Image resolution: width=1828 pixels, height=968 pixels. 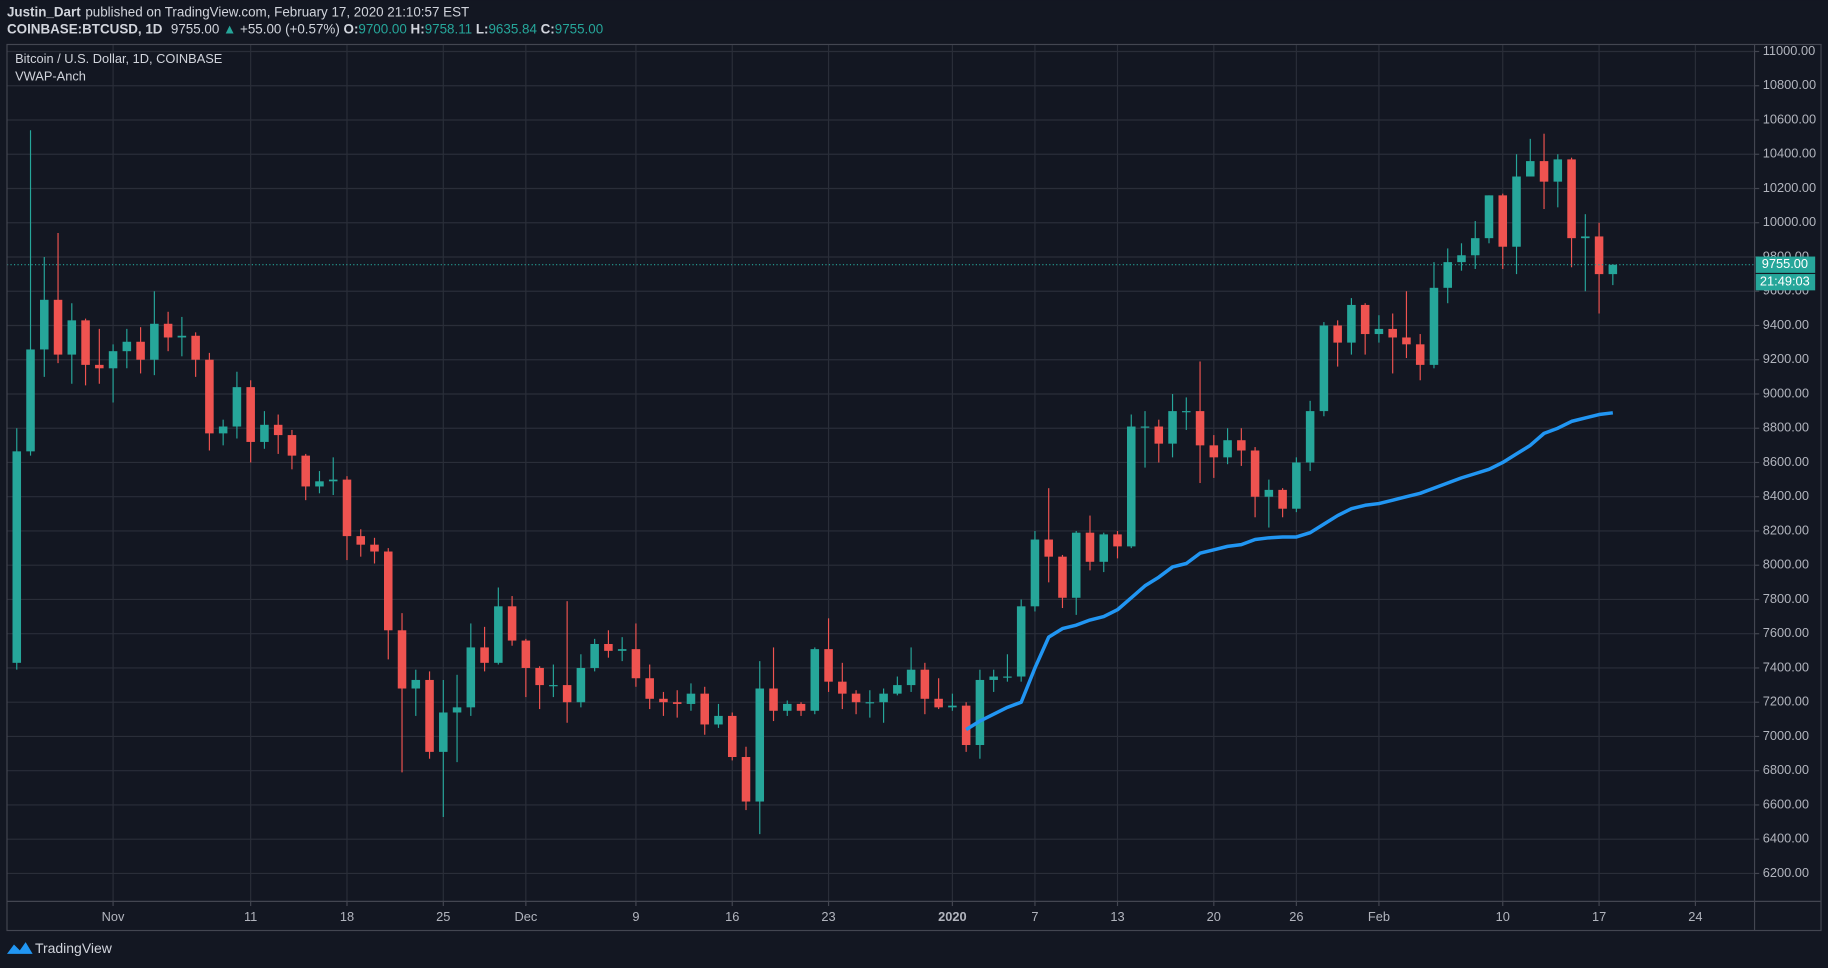 I want to click on x-tick-label: 11, so click(x=250, y=916).